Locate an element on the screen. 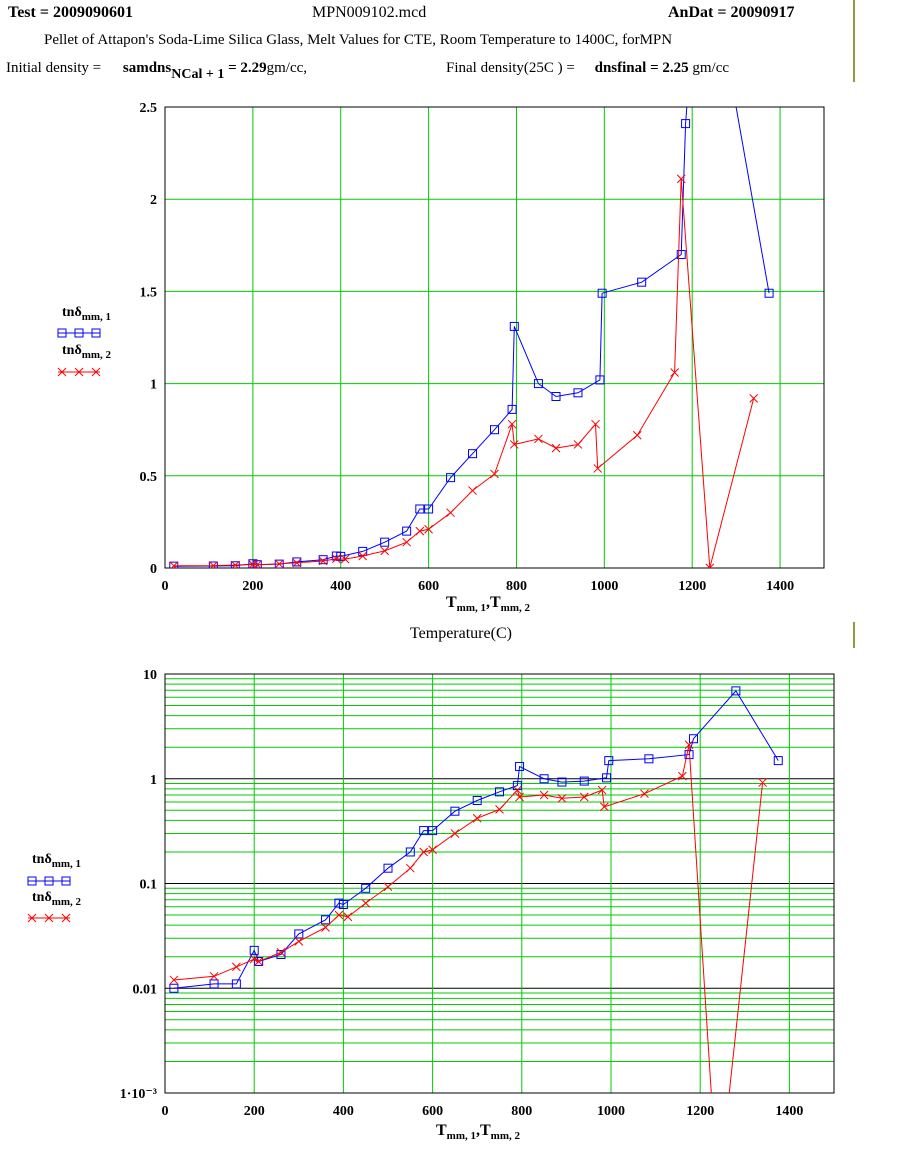 Image resolution: width=906 pixels, height=1156 pixels. final-density-unit: gm/cc is located at coordinates (711, 68).